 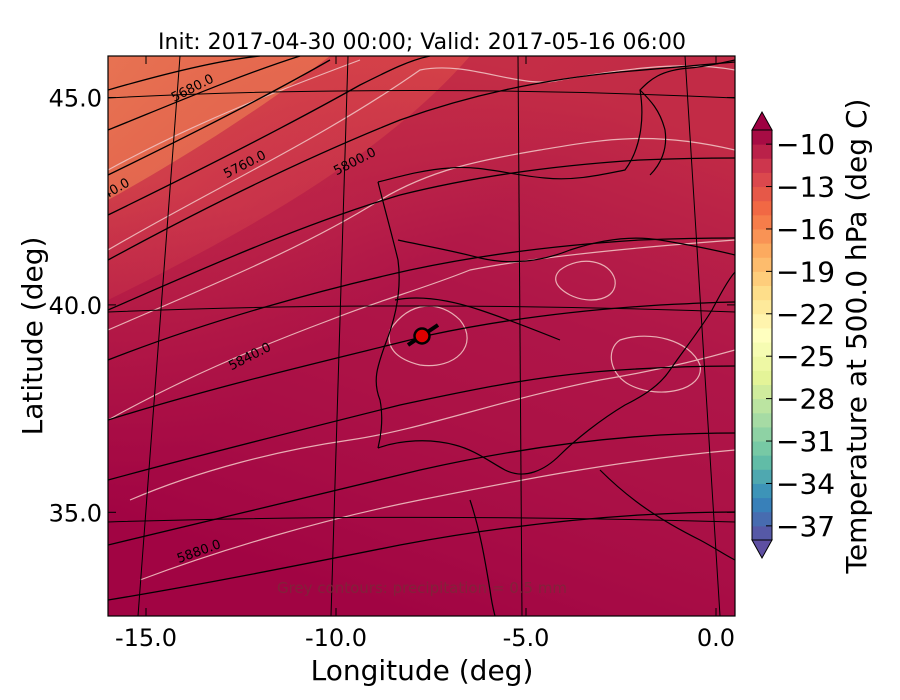 I want to click on colorbar-tick-label: −16, so click(x=805, y=229).